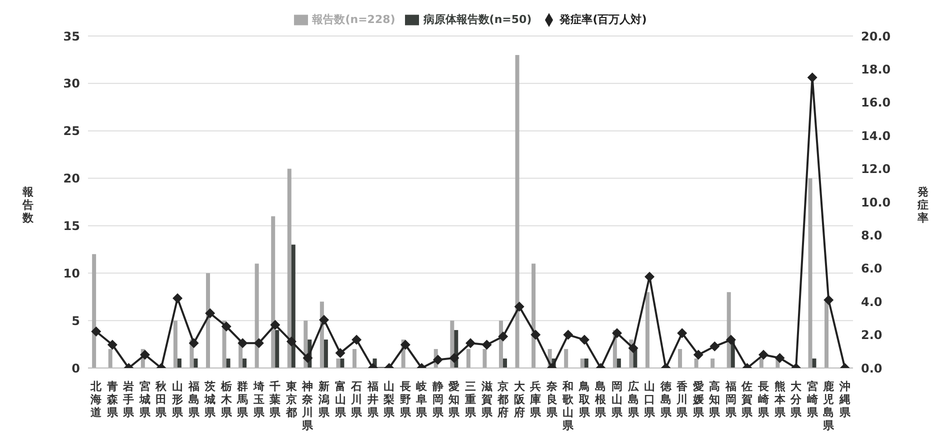 This screenshot has height=442, width=951. I want to click on x-tick-label: 佐賀県, so click(747, 399).